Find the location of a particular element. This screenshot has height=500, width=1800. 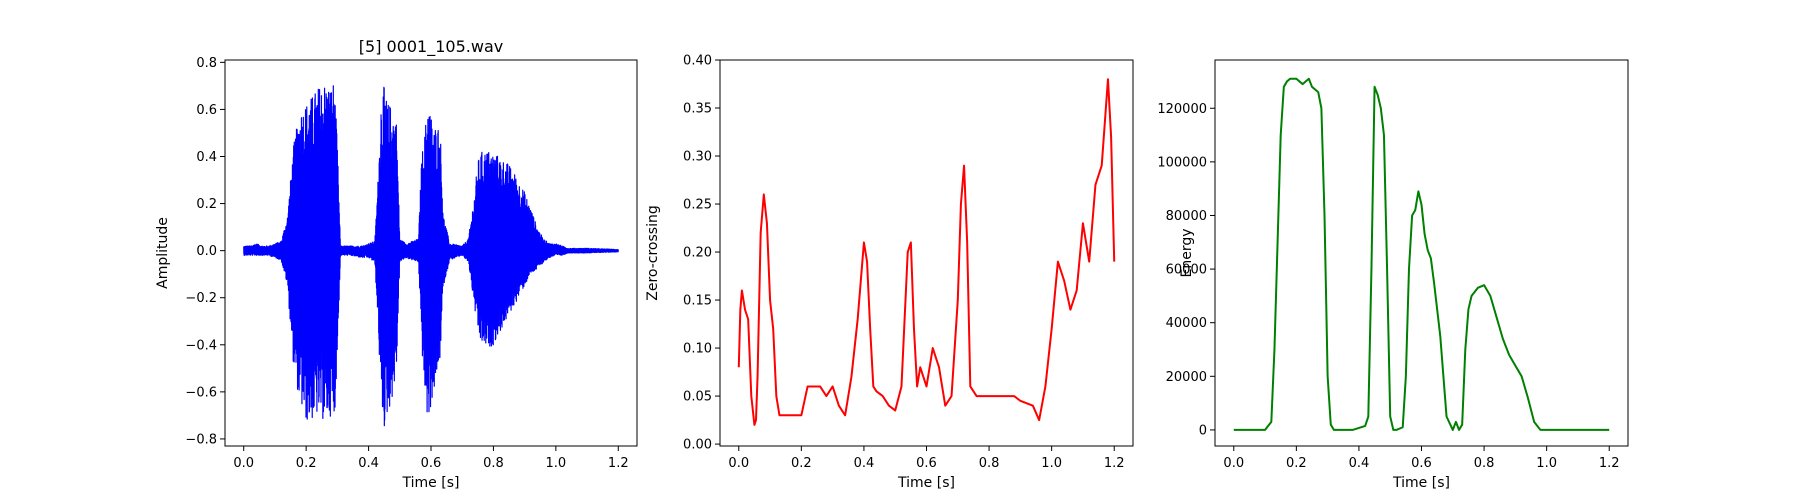

y-tick-label: 0.25 is located at coordinates (697, 205).